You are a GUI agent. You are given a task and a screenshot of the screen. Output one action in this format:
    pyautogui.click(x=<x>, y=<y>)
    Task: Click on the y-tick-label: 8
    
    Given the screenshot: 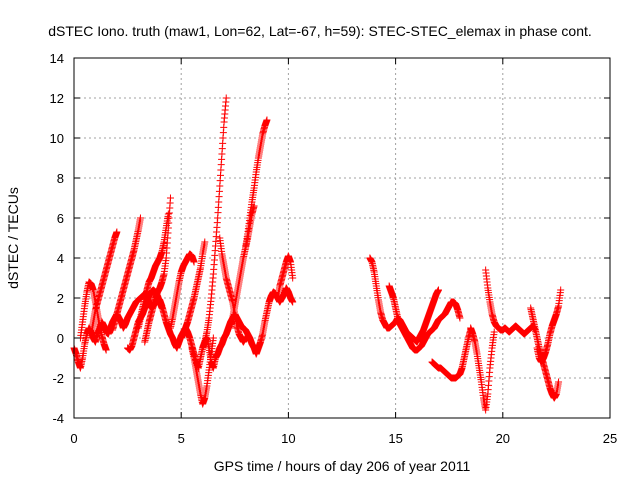 What is the action you would take?
    pyautogui.click(x=60, y=178)
    